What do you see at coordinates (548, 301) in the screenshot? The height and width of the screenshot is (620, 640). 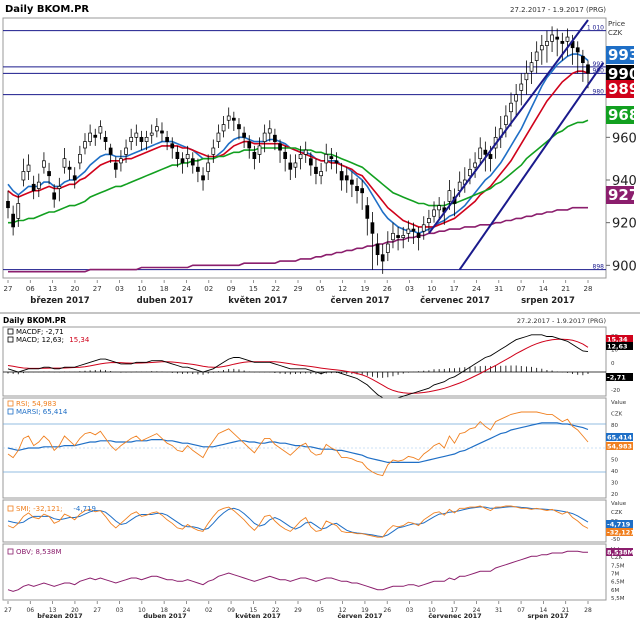 I see `x-month-label: srpen 2017` at bounding box center [548, 301].